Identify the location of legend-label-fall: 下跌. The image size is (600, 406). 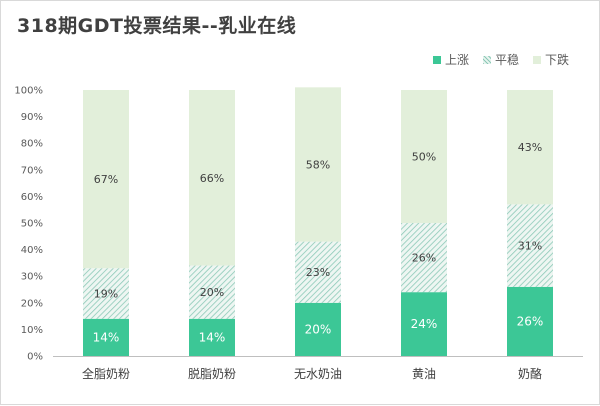
(556, 60).